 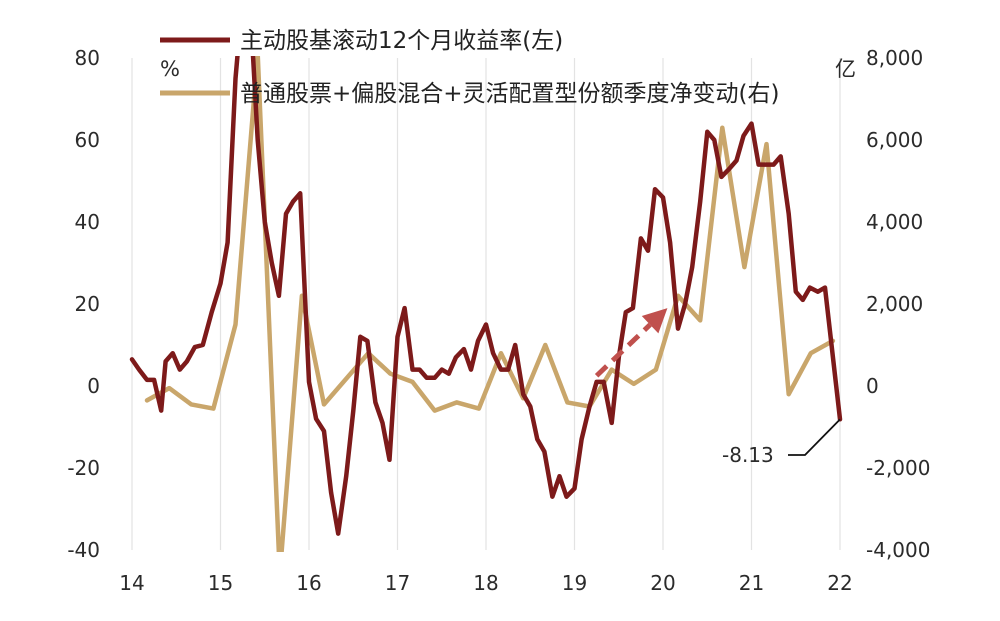 What do you see at coordinates (894, 58) in the screenshot?
I see `right-tick-label: 8,000` at bounding box center [894, 58].